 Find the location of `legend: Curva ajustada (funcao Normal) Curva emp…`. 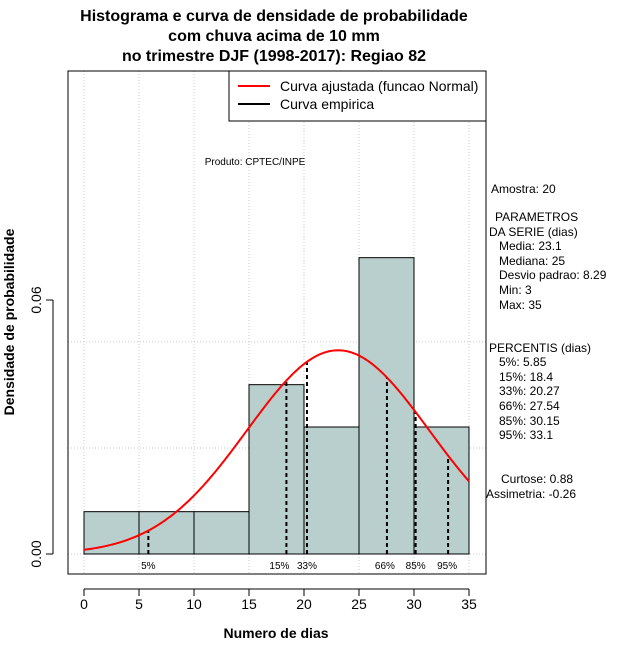

legend: Curva ajustada (funcao Normal) Curva emp… is located at coordinates (357, 96).